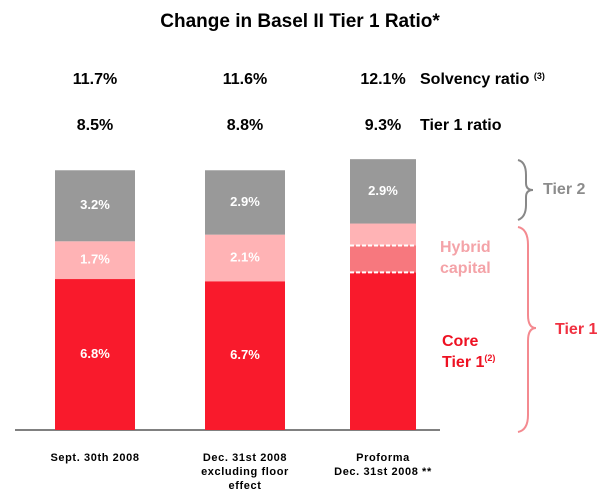  Describe the element at coordinates (475, 79) in the screenshot. I see `row-label-text: Solvency ratio` at that location.